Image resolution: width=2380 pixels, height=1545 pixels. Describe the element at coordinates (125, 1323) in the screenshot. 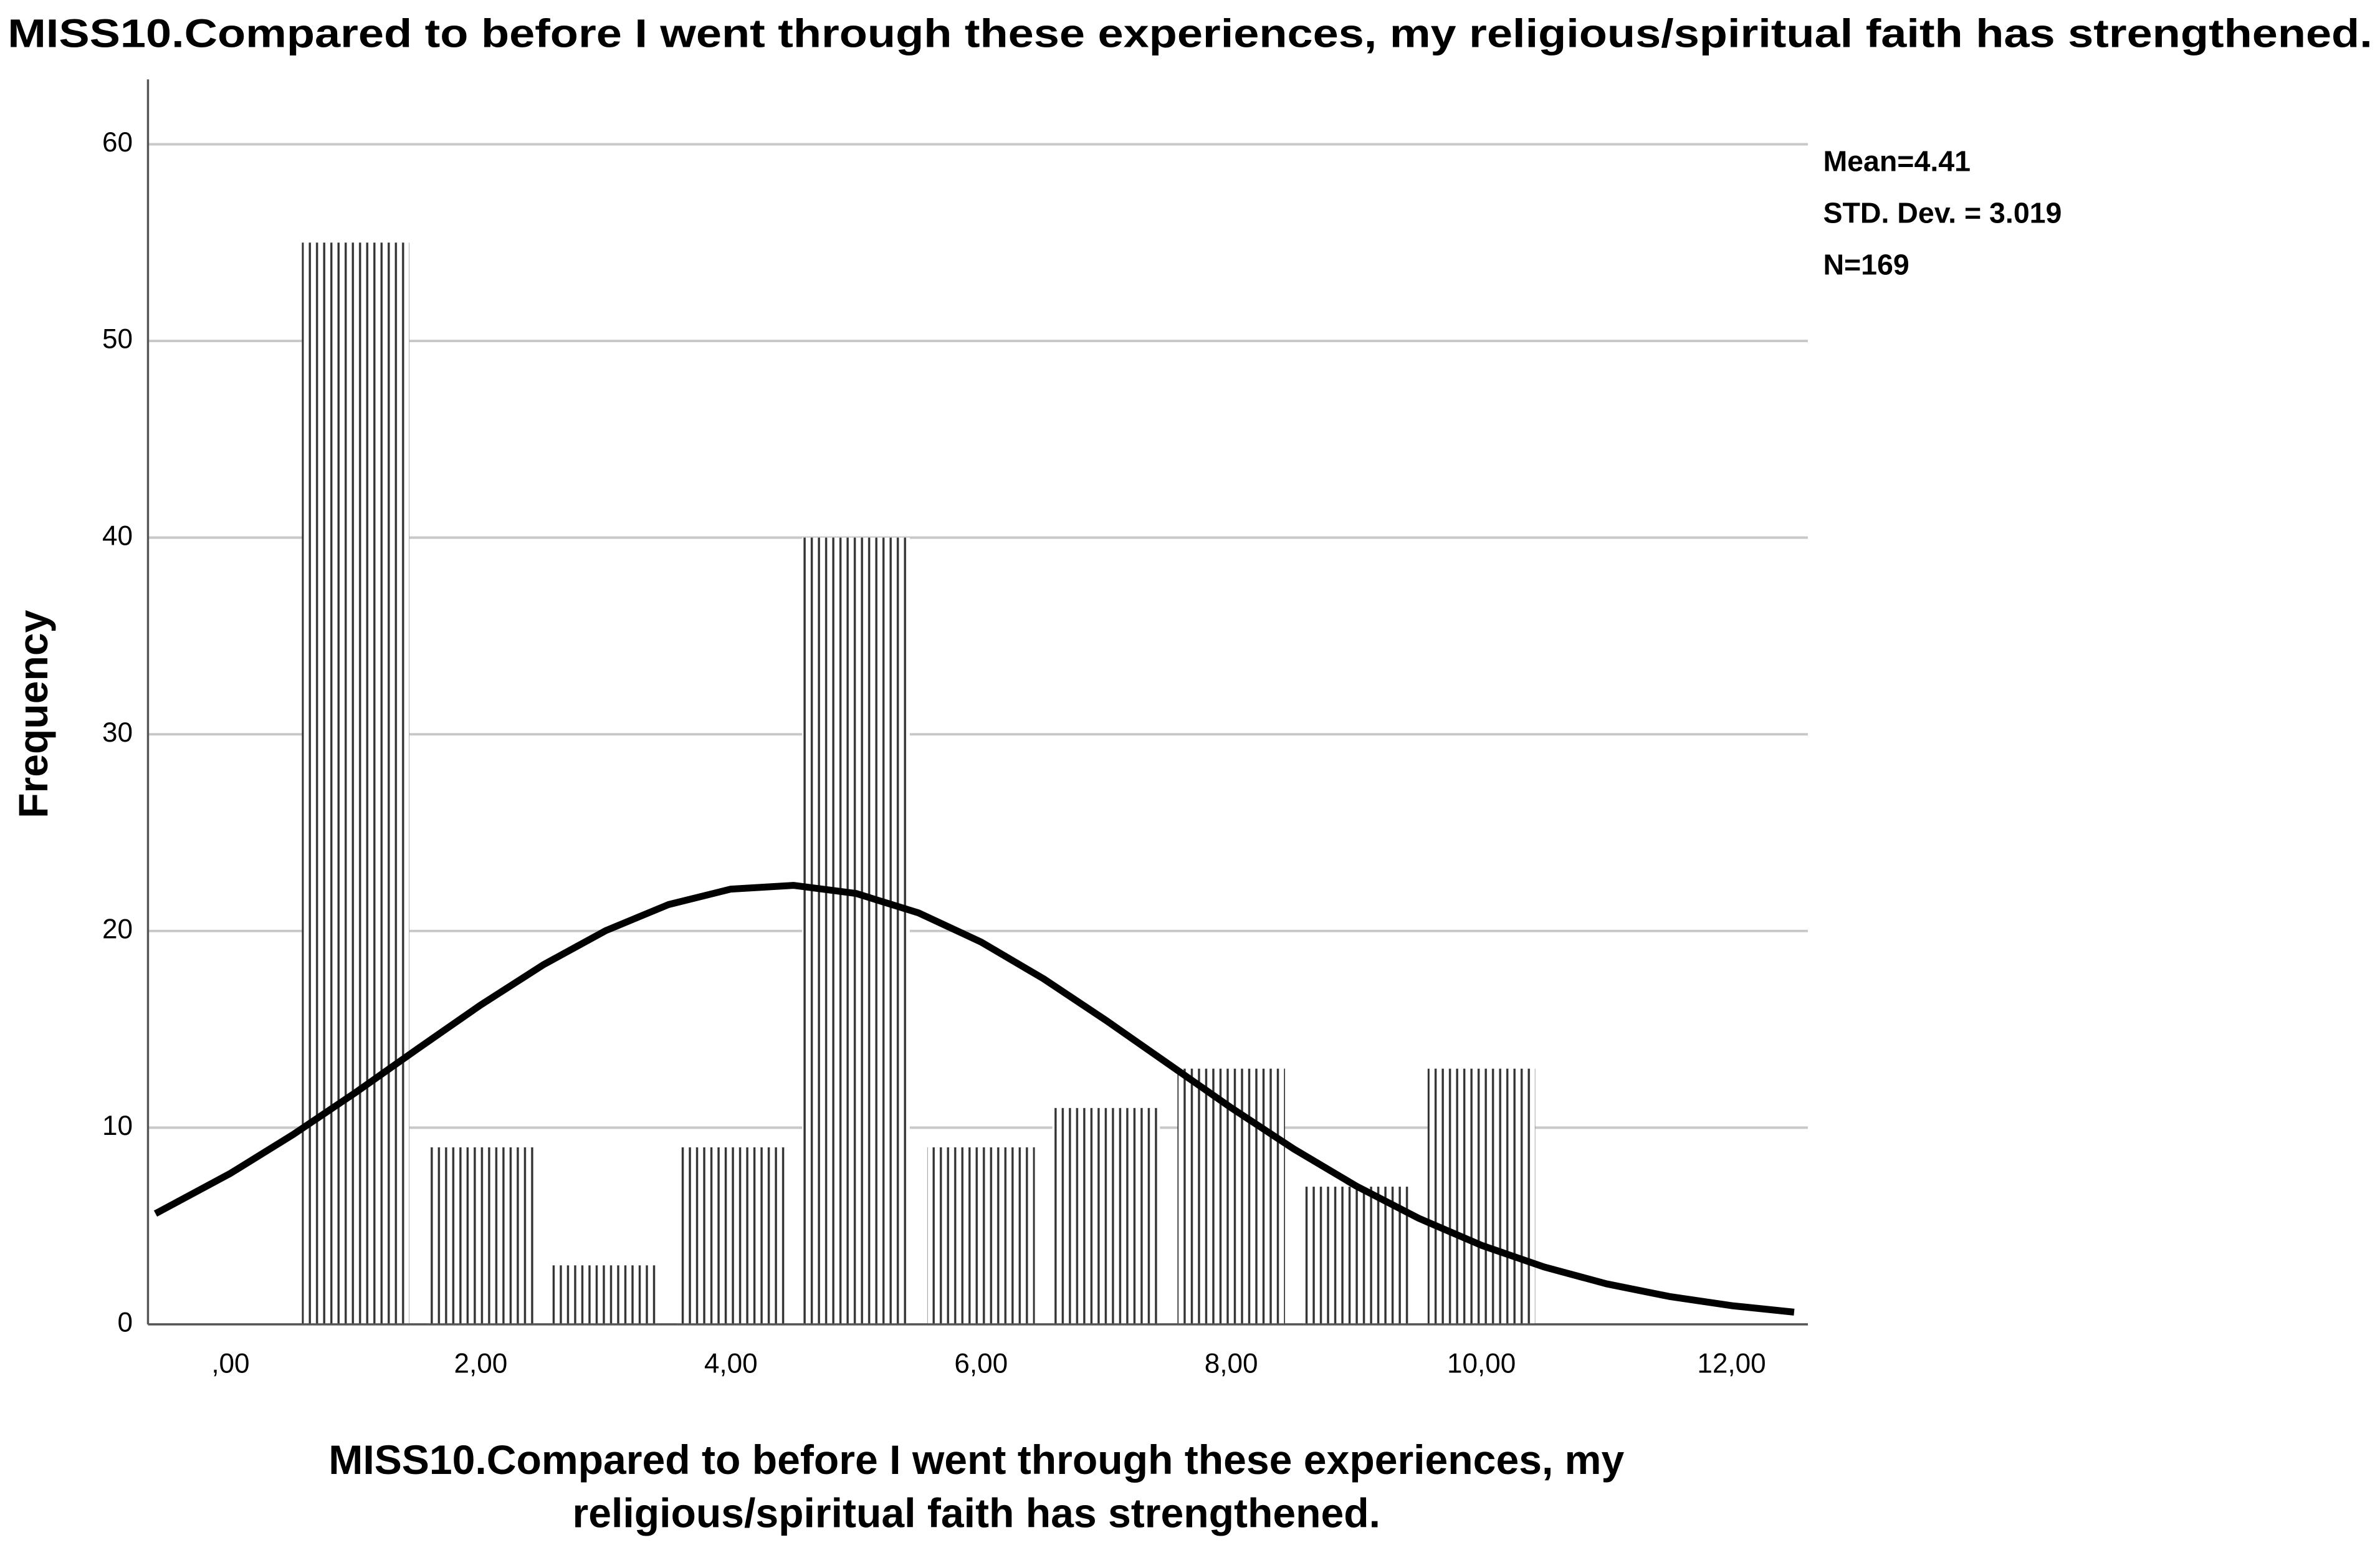

I see `y-tick-label: 0` at that location.